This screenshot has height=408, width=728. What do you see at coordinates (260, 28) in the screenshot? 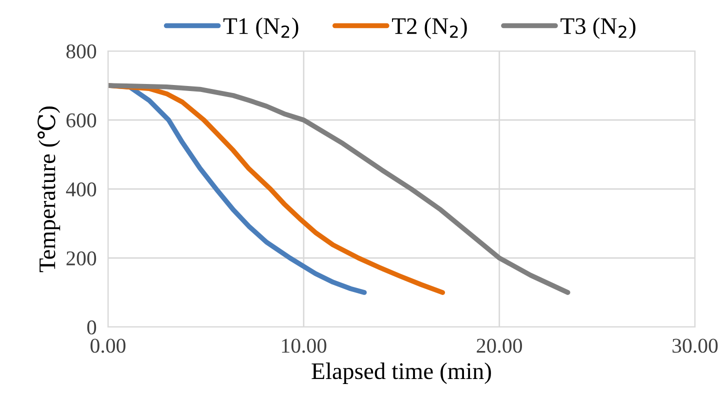
I see `legend-label: T1 (N$_{2}$)` at bounding box center [260, 28].